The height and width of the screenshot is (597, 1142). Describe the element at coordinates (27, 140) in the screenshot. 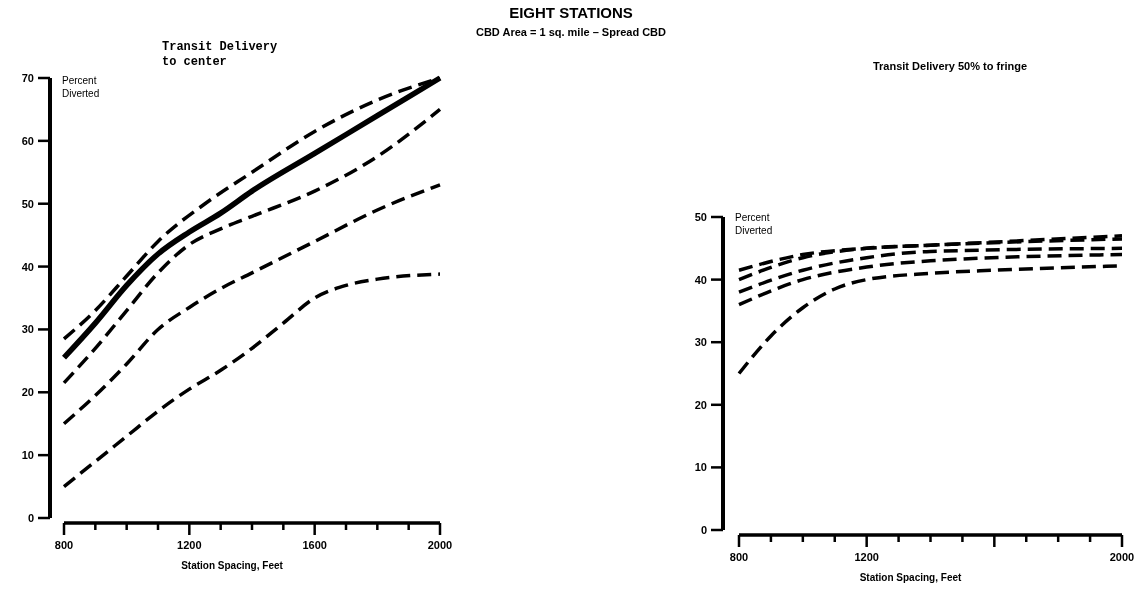

I see `y-tick-label: 60` at that location.